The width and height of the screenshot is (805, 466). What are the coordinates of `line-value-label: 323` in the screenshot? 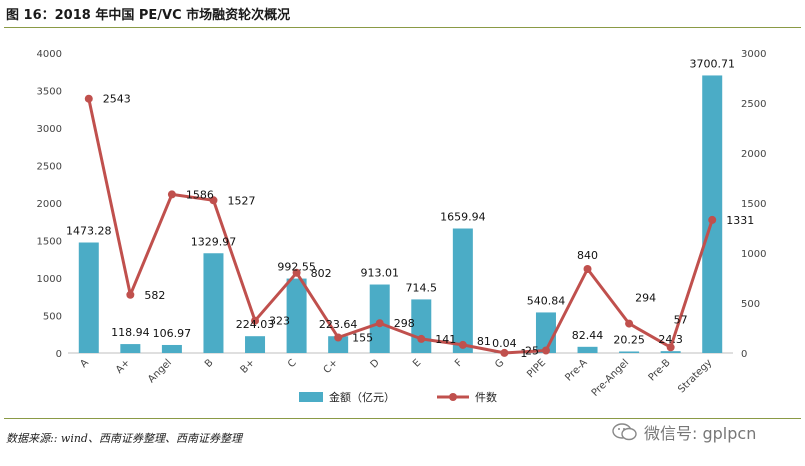 It's located at (279, 321).